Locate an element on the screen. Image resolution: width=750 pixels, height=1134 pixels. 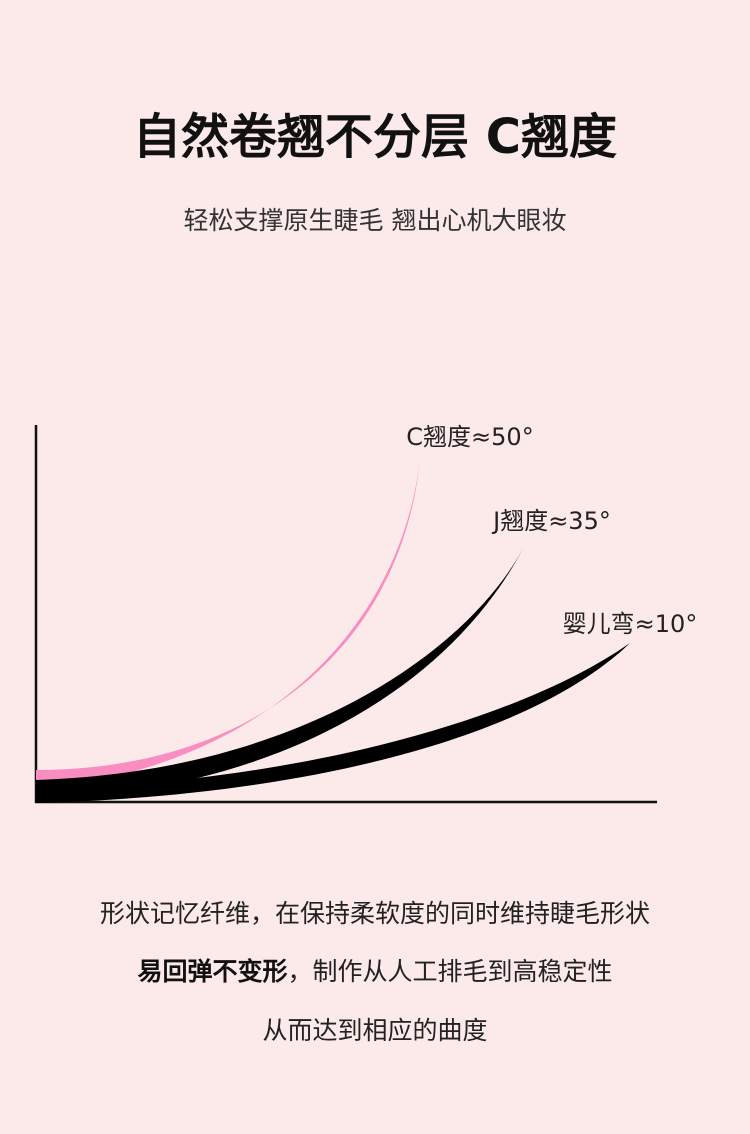
body-line: 易回弹不变形，制作从人工排毛到高稳定性 is located at coordinates (374, 971).